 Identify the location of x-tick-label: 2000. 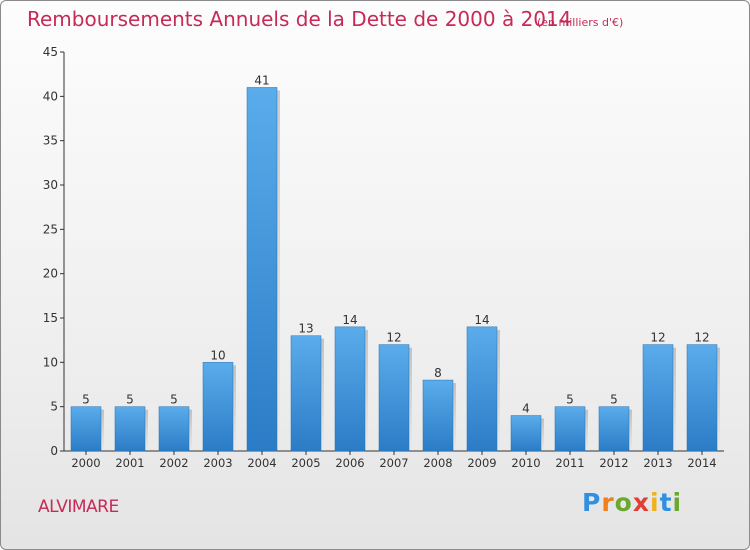
(85, 463).